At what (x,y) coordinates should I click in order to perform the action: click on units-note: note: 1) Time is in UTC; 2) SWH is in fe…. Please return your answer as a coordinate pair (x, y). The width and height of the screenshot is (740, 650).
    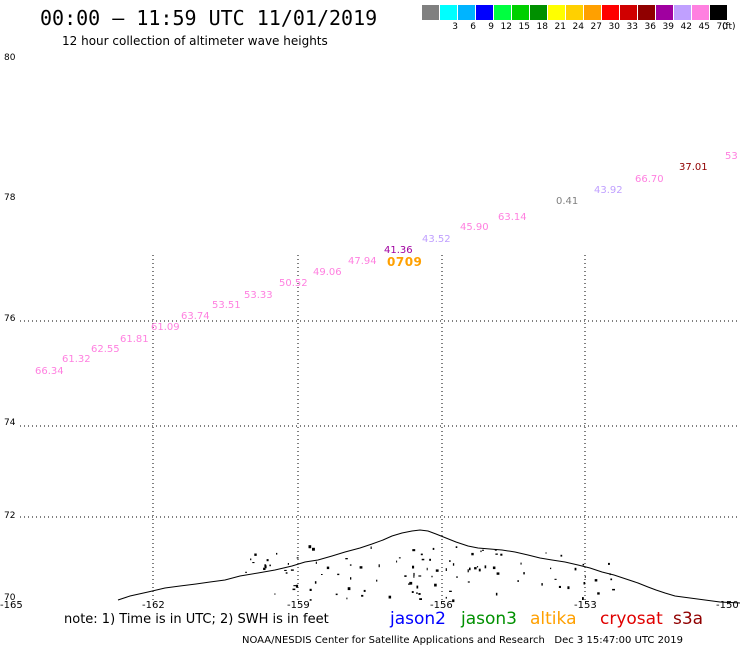
    Looking at the image, I should click on (196, 619).